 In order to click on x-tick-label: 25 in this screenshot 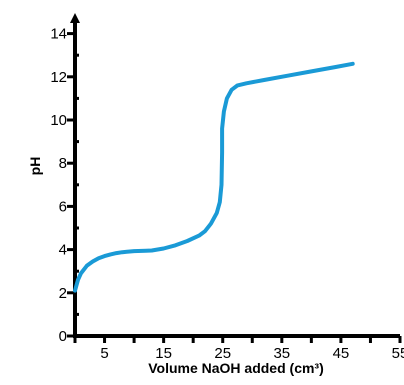, I will do `click(222, 353)`.